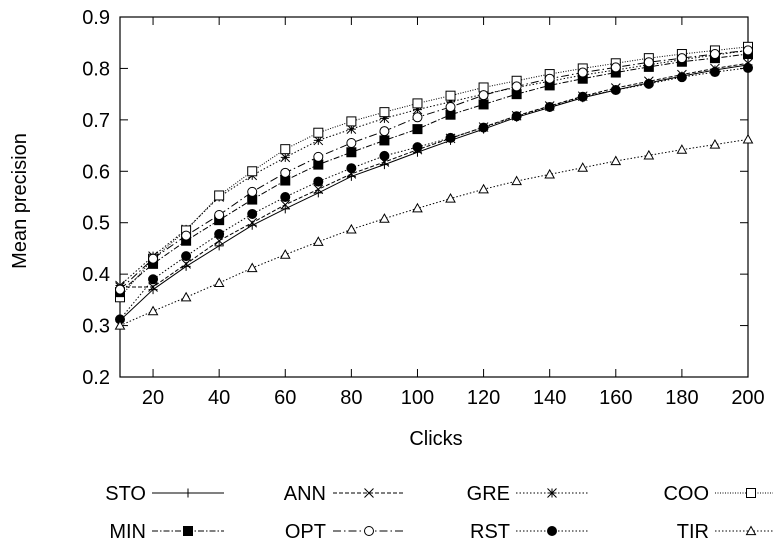  What do you see at coordinates (686, 494) in the screenshot?
I see `legend-label-coo: COO` at bounding box center [686, 494].